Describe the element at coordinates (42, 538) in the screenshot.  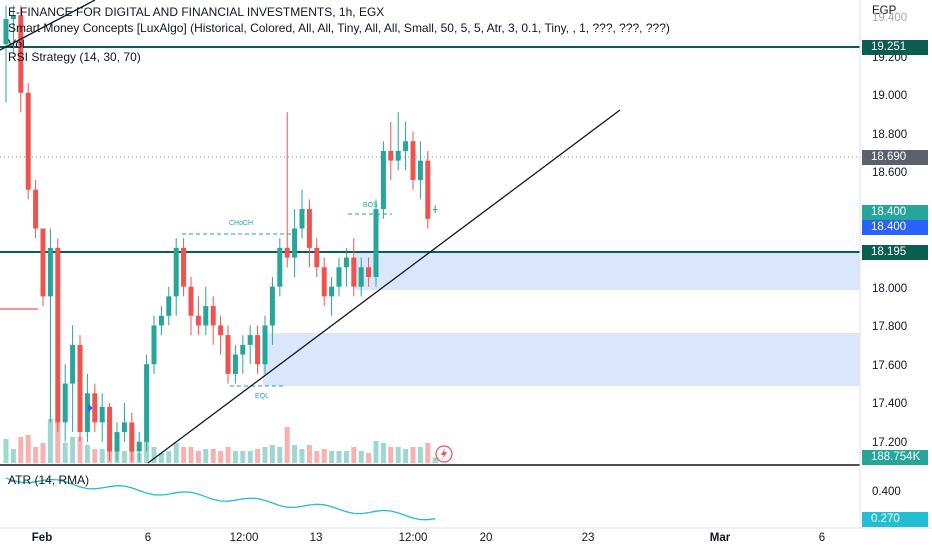
I see `time-label: Feb` at that location.